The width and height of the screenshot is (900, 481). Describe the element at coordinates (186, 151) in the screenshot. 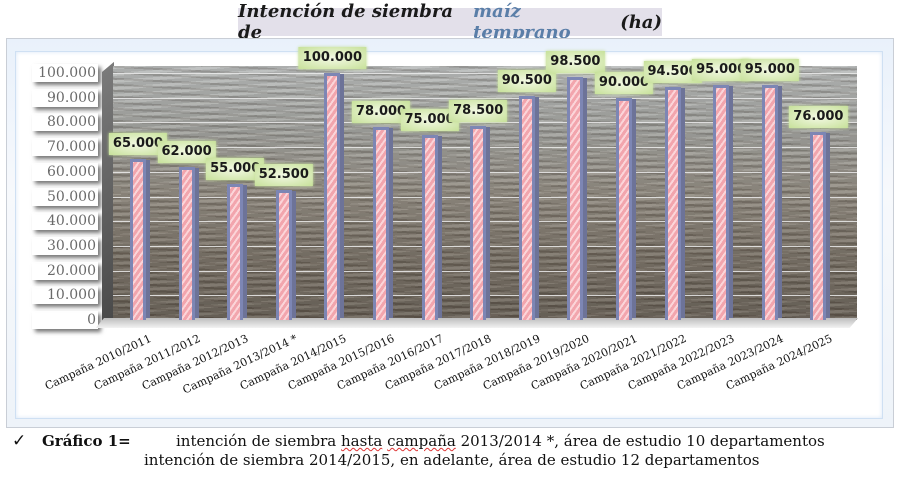

I see `data-label: 62.000` at that location.